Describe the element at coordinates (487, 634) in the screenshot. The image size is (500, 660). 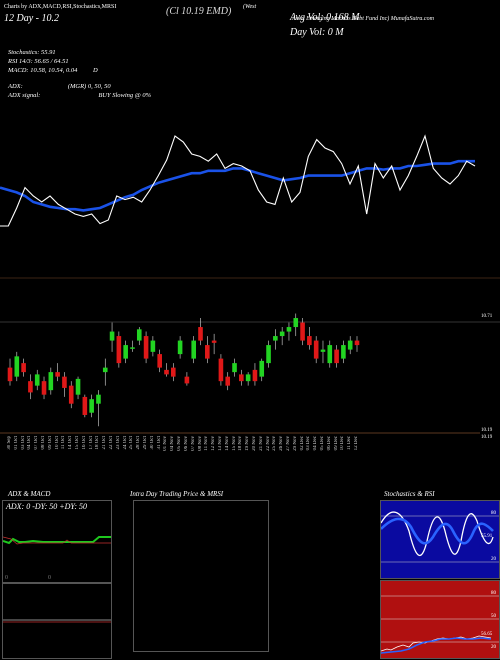
I see `rsi-current: 56.65` at that location.